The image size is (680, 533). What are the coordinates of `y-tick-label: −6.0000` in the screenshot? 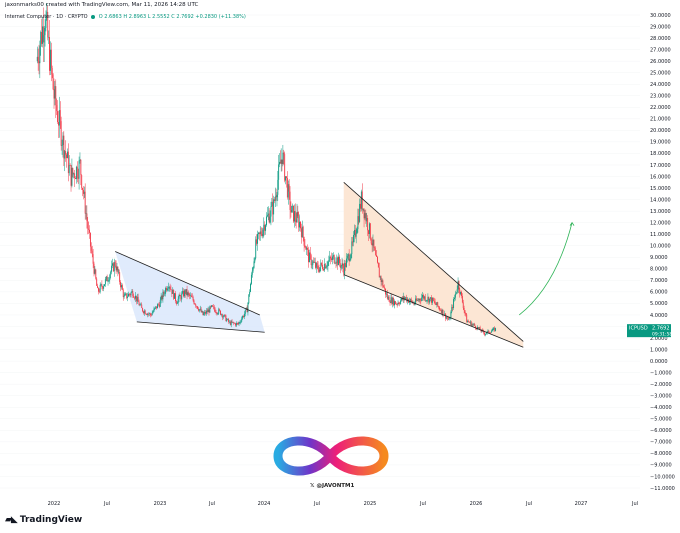 It's located at (661, 431).